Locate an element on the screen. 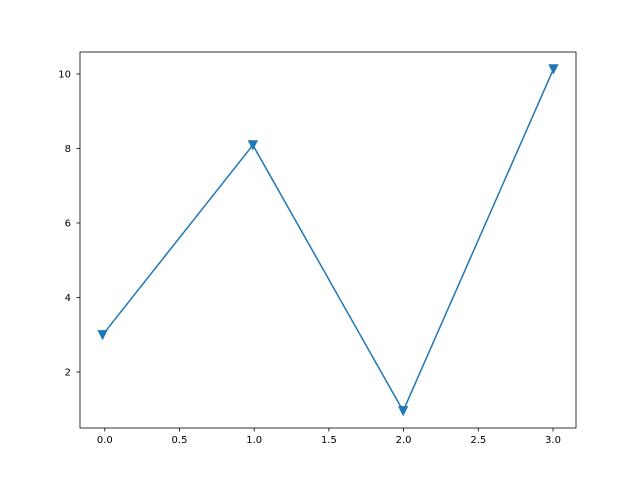 The image size is (640, 478). y-tick-label: 2 is located at coordinates (68, 373).